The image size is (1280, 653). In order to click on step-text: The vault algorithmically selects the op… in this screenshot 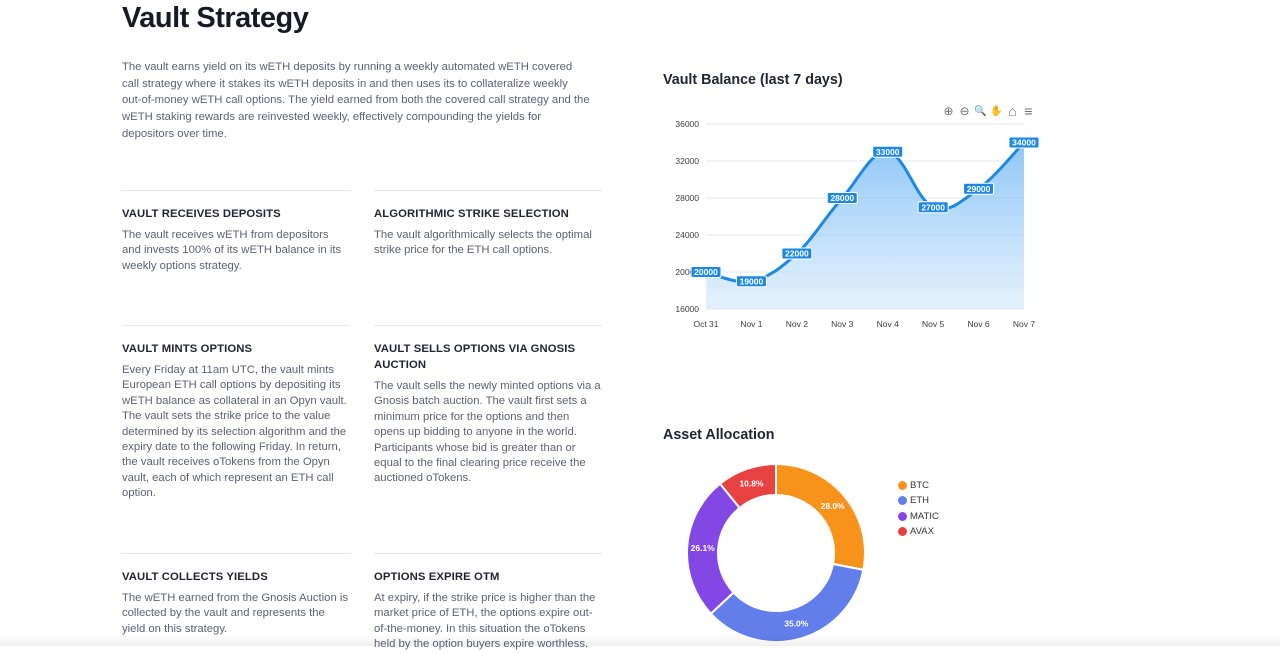, I will do `click(483, 243)`.